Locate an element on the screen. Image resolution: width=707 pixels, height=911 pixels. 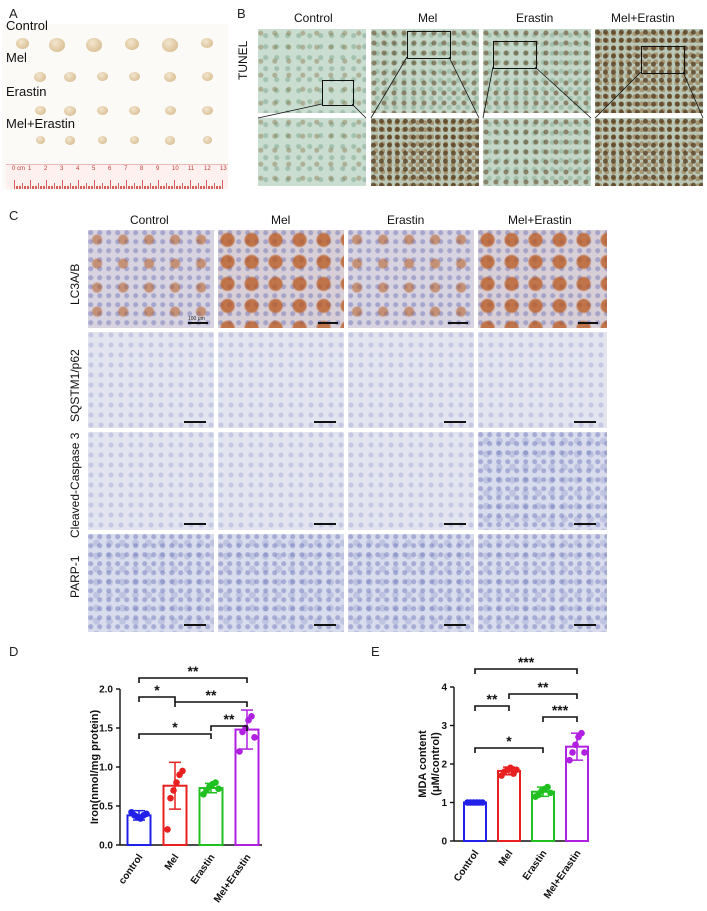
y-tick-label: 3 is located at coordinates (444, 726).